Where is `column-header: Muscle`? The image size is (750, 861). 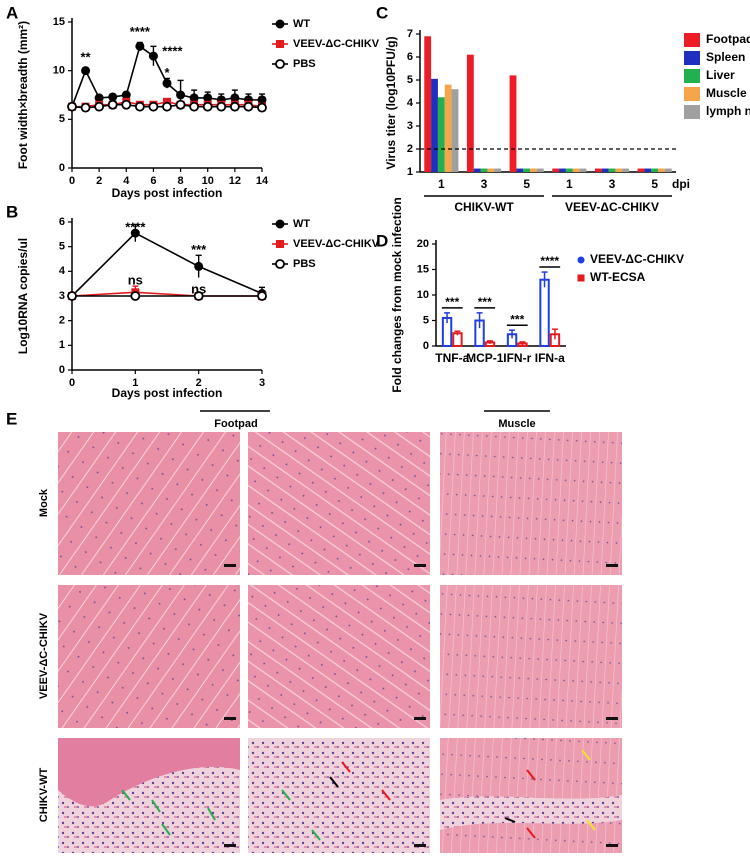 column-header: Muscle is located at coordinates (516, 424).